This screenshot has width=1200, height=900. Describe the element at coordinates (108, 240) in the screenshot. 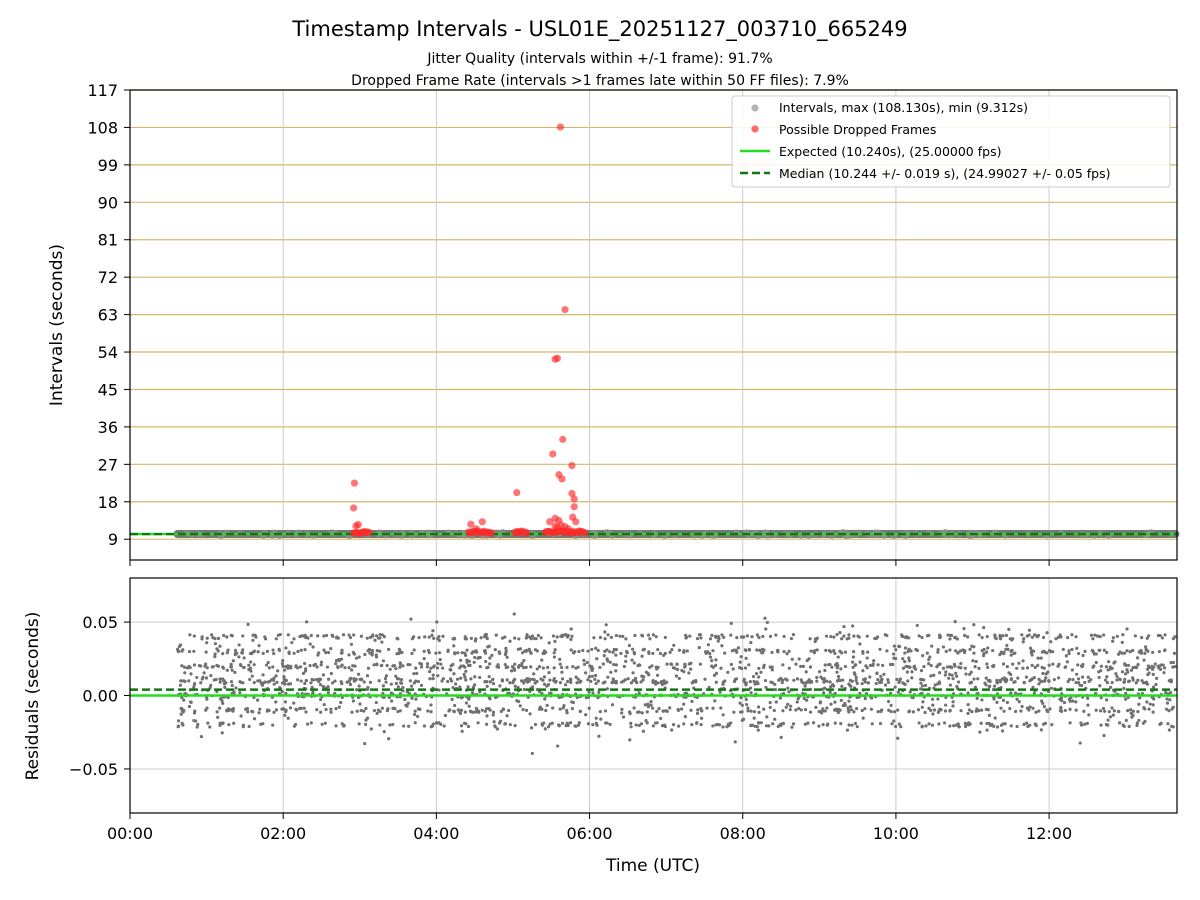

I see `top-y-tick-label: 81` at that location.